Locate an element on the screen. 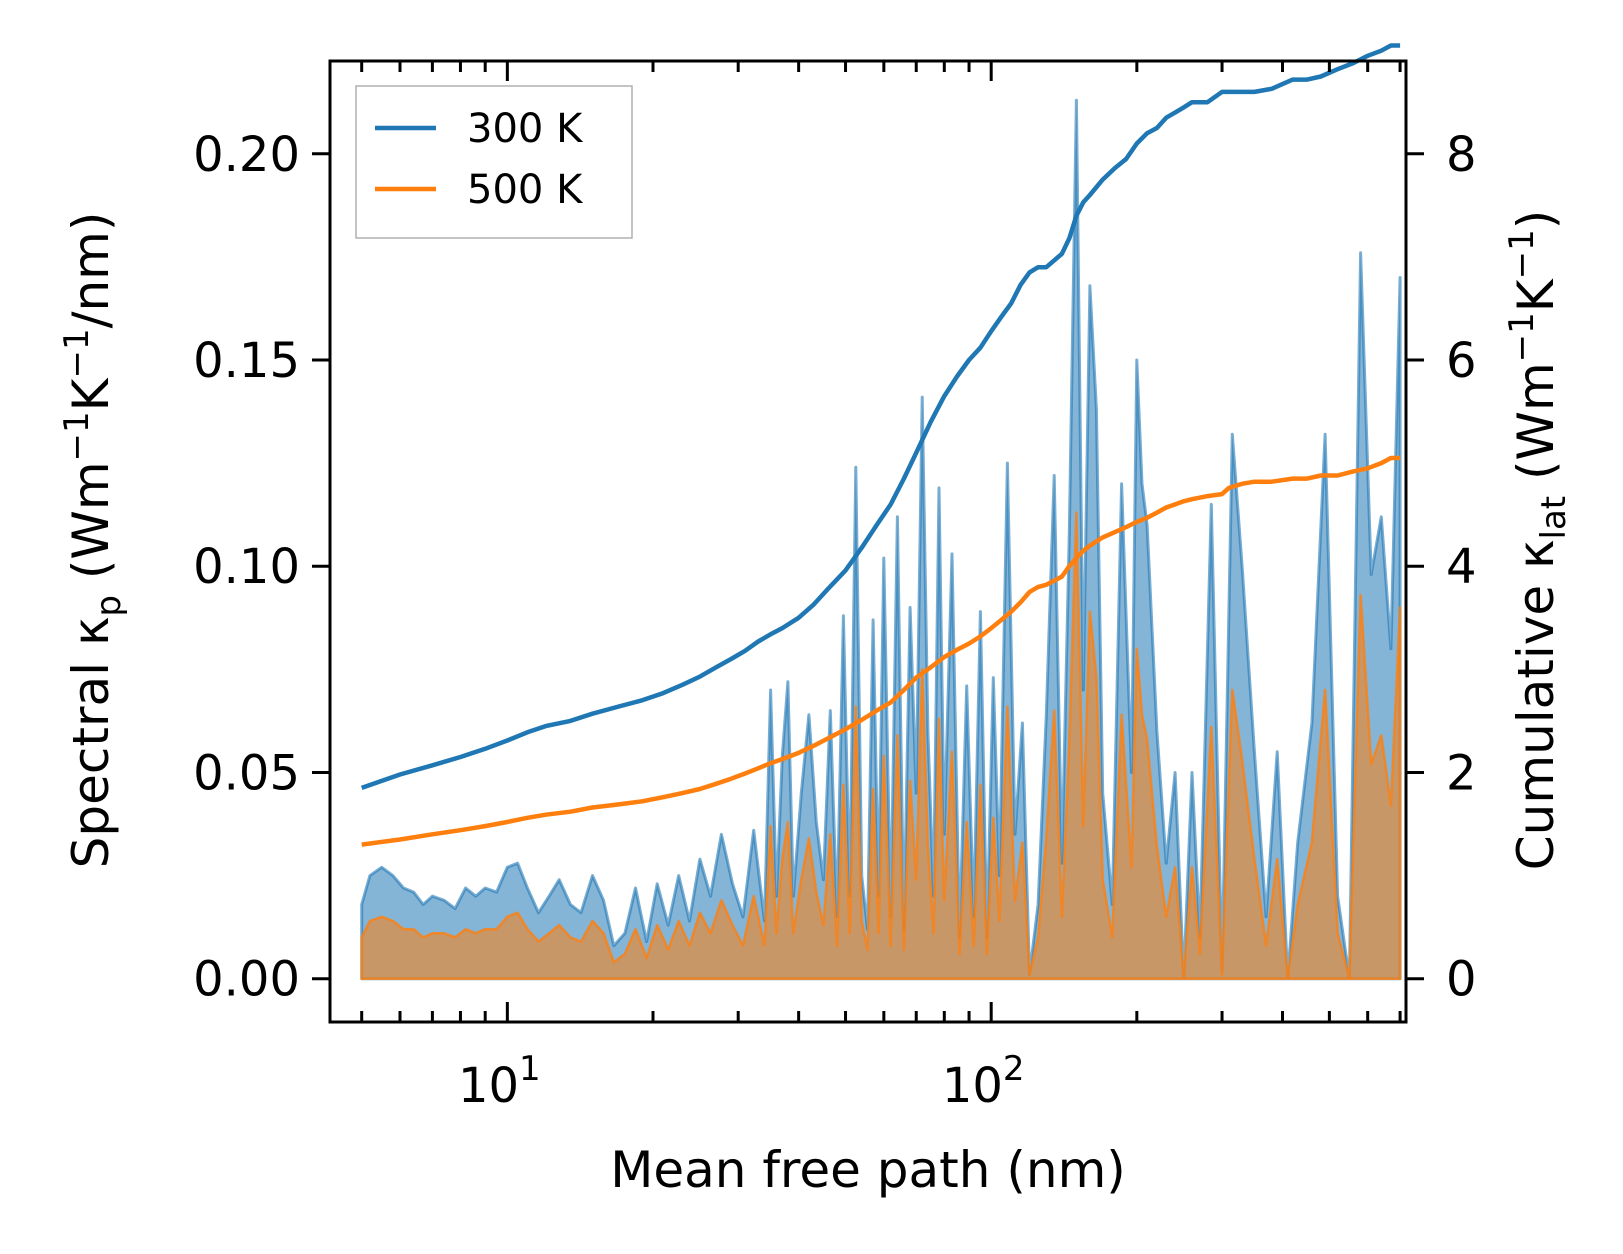  y-left-tick-label: 0.20 is located at coordinates (246, 155).